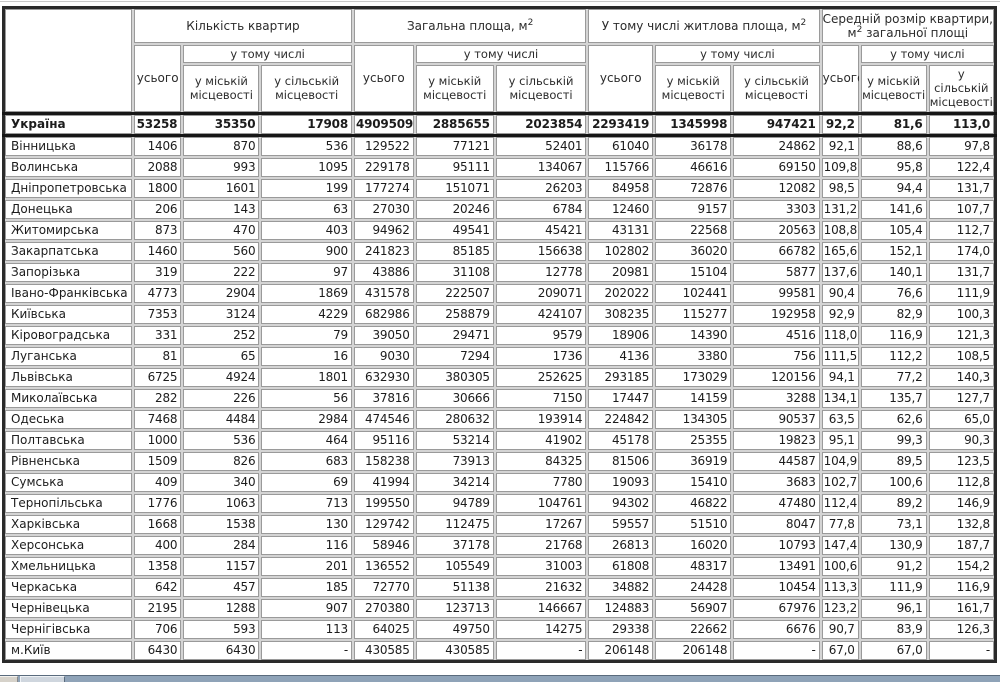 The width and height of the screenshot is (1000, 682). I want to click on value-cell: 116, so click(306, 545).